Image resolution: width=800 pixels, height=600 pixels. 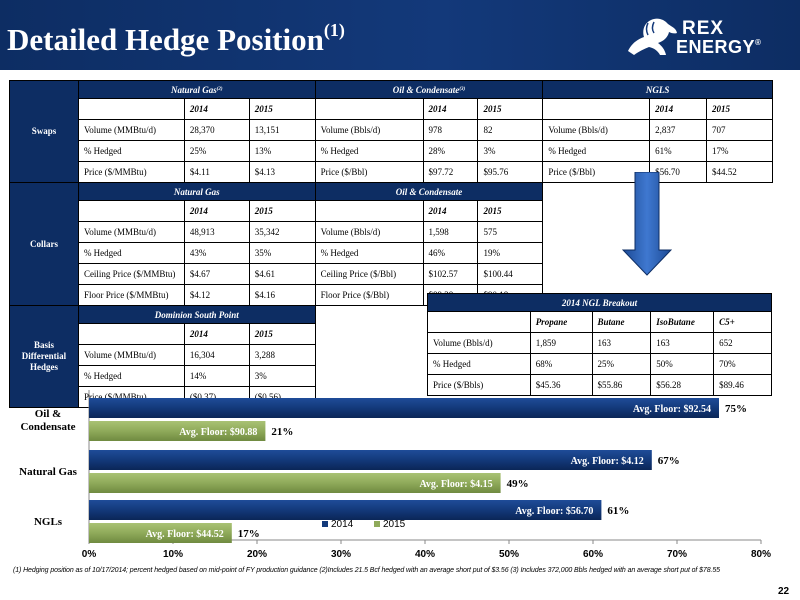 I want to click on table-row: Volume (Bbls/d) 1,859 163 163 652, so click(x=599, y=343).